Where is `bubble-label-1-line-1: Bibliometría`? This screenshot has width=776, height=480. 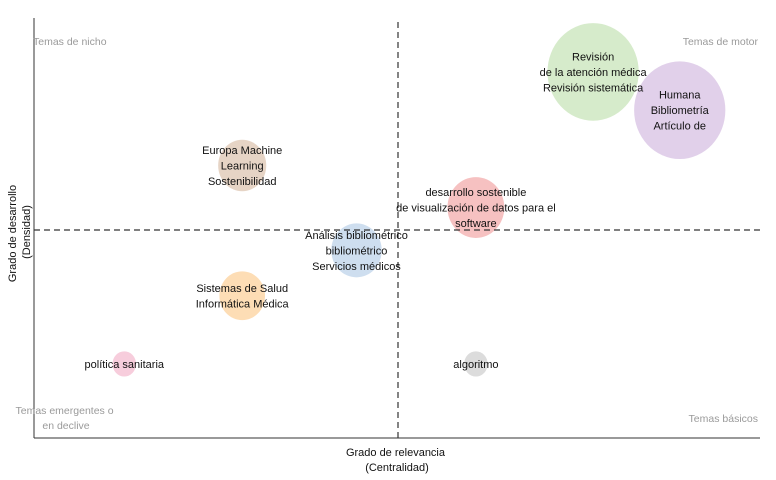 bubble-label-1-line-1: Bibliometría is located at coordinates (680, 111).